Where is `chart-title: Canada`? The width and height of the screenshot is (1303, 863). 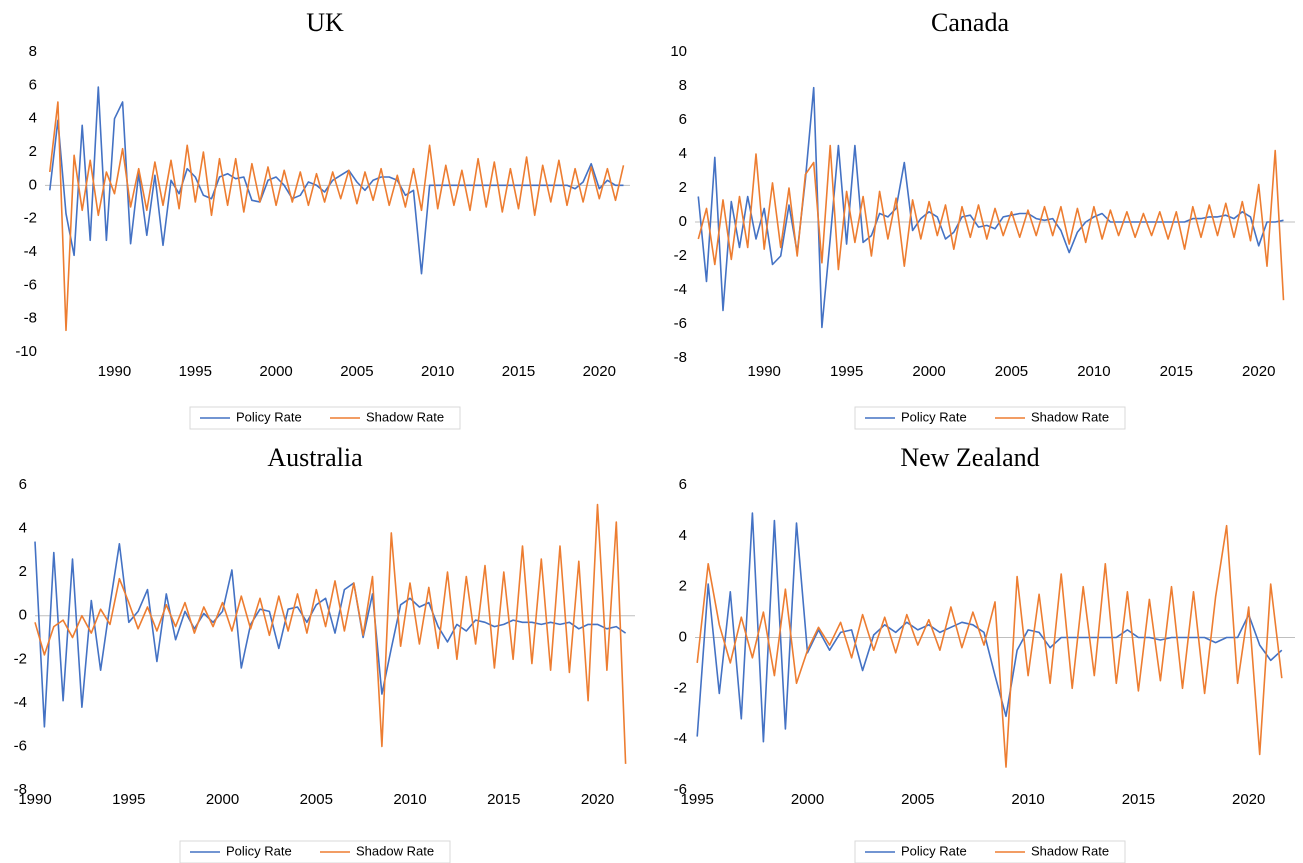
chart-title: Canada is located at coordinates (970, 22).